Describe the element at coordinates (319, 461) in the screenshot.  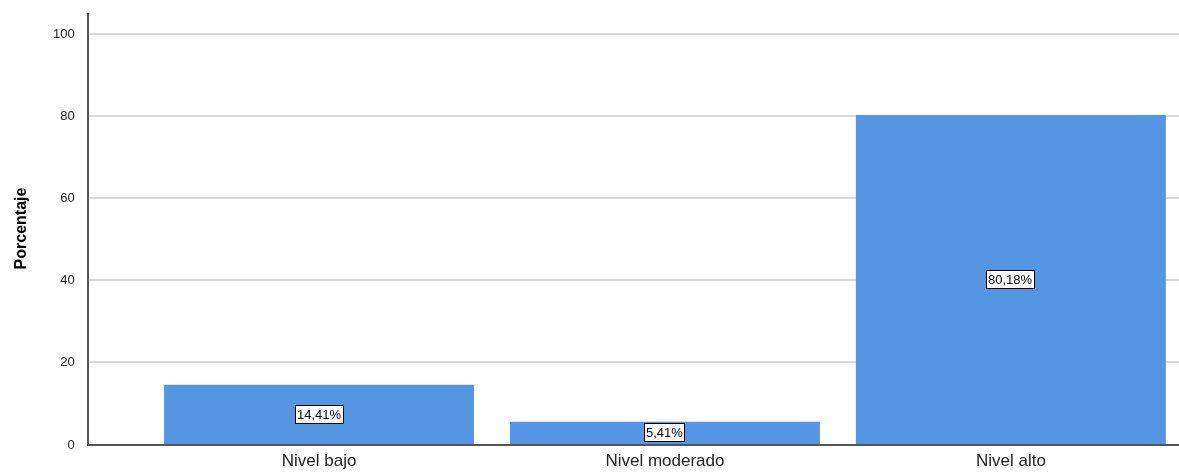
I see `x-tick-label: Nivel bajo` at that location.